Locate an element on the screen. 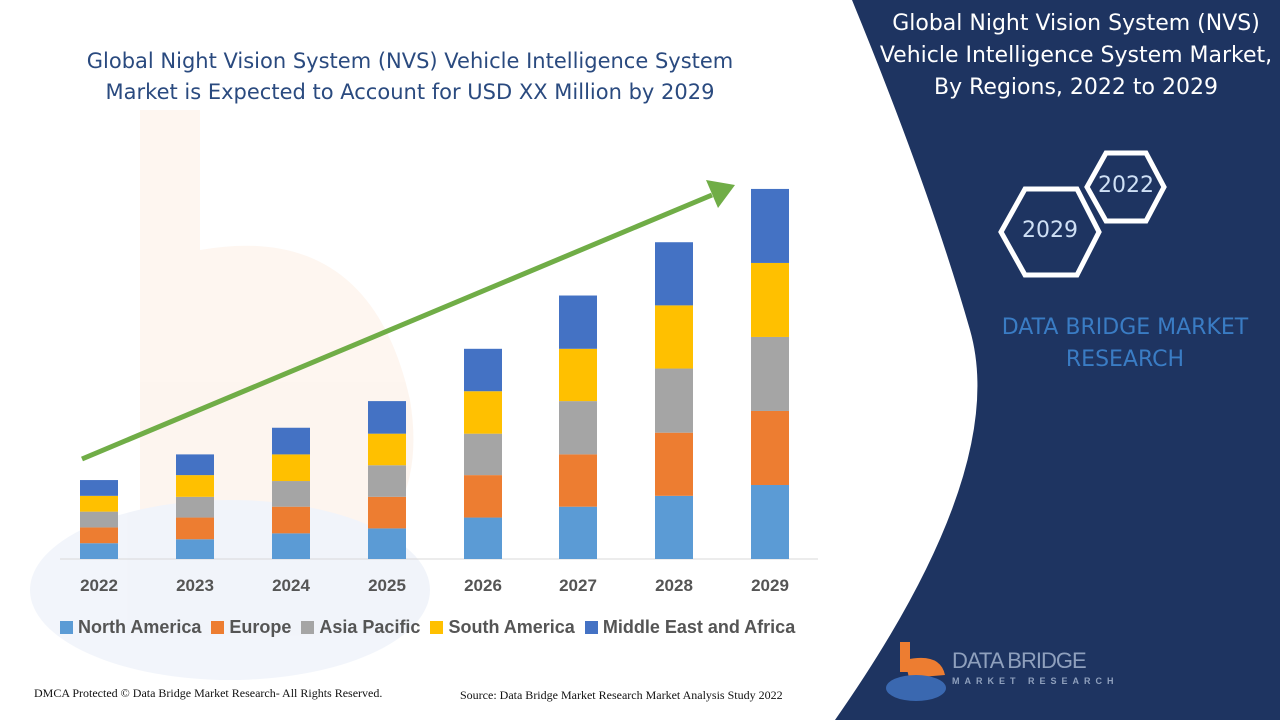 The width and height of the screenshot is (1280, 720). bar-2026-europe is located at coordinates (483, 496).